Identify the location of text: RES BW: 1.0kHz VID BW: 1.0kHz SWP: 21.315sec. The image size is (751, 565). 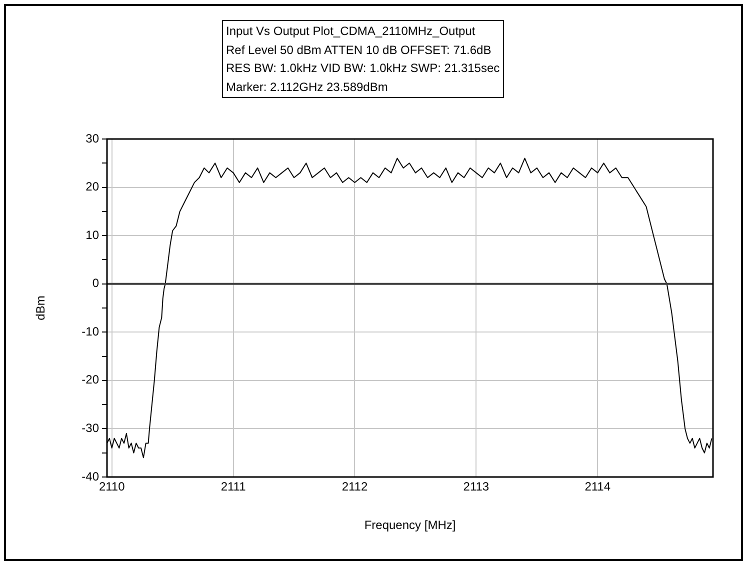
(363, 68).